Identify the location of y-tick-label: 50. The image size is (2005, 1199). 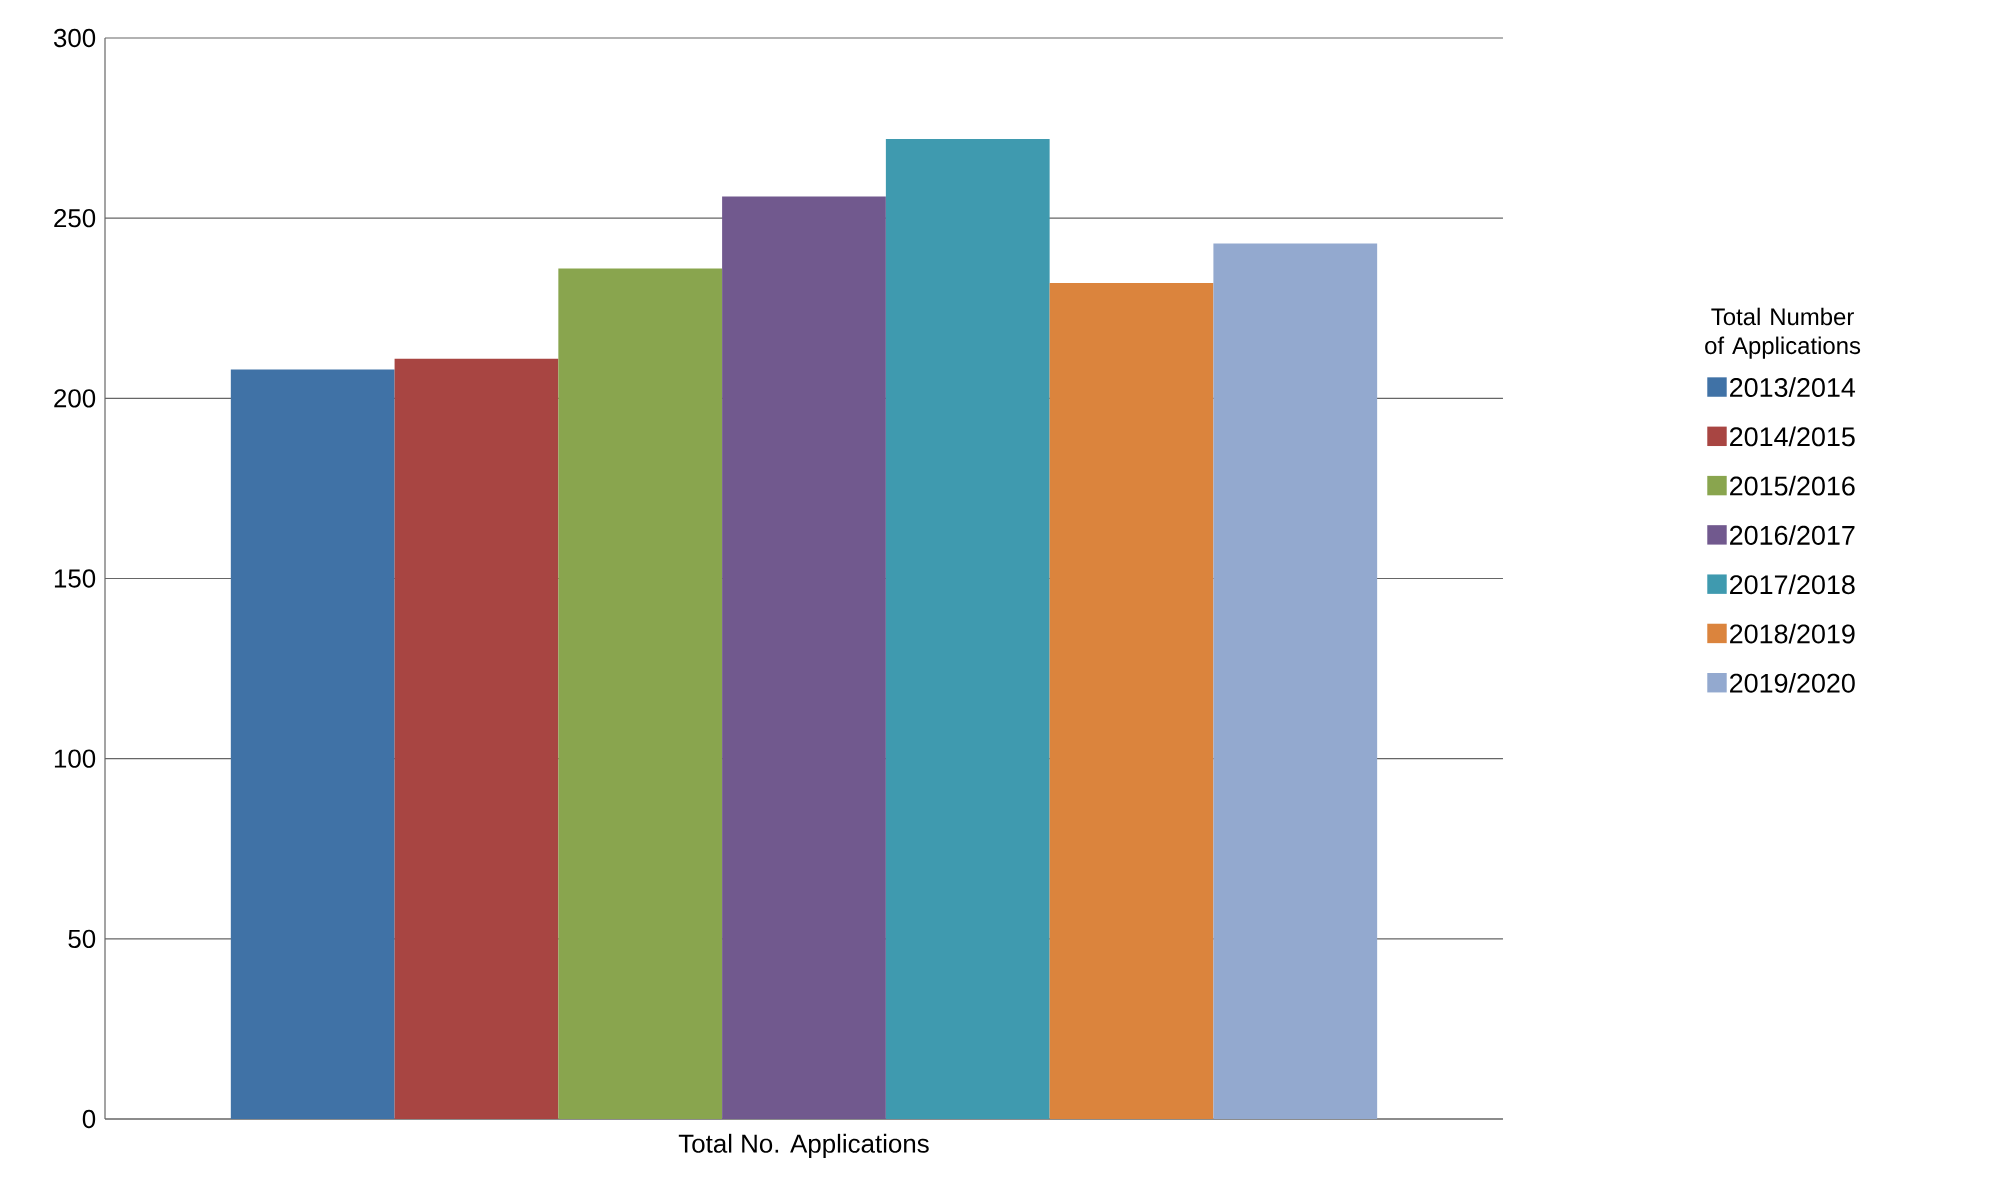
(82, 938).